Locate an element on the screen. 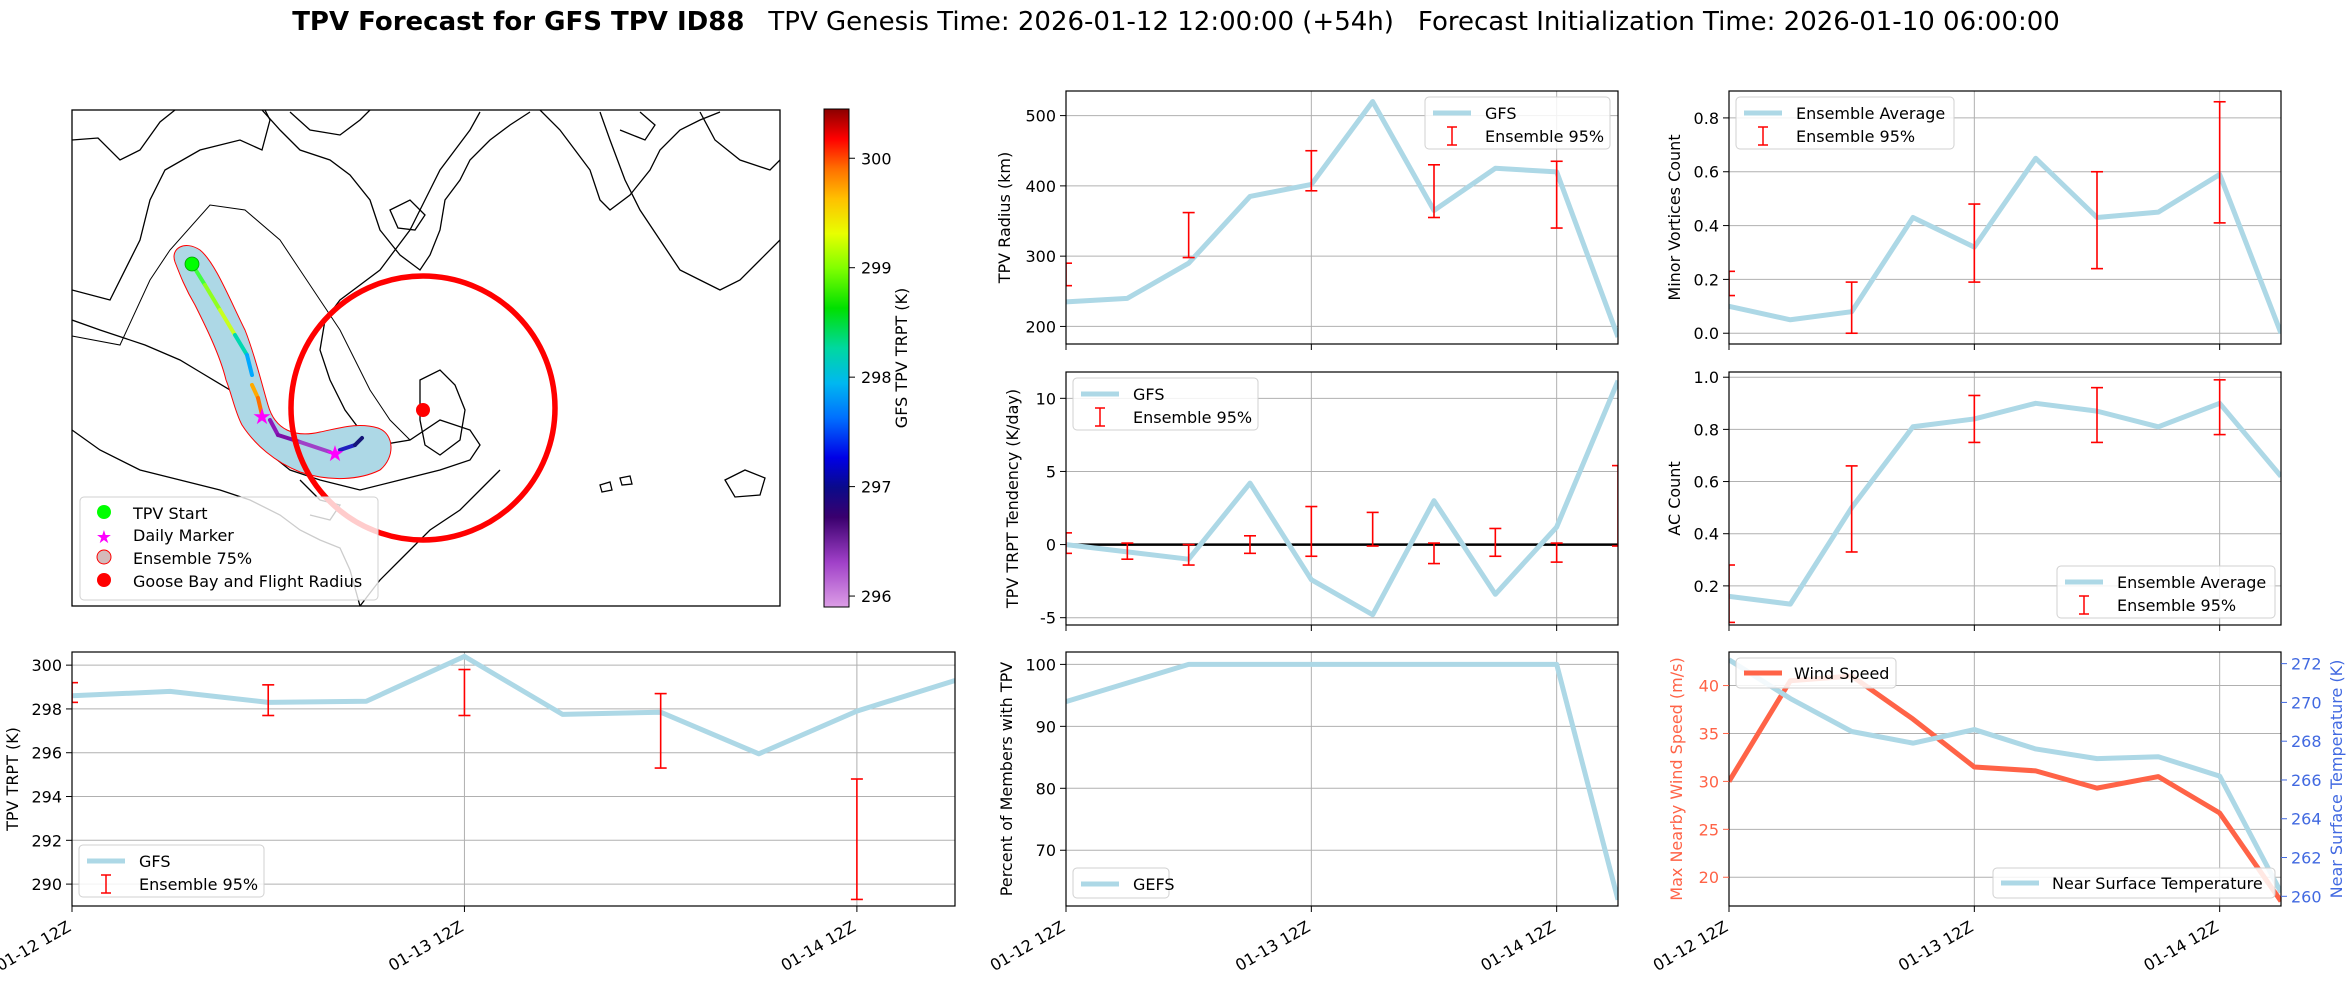  y-tick-label: 290 is located at coordinates (46, 884).